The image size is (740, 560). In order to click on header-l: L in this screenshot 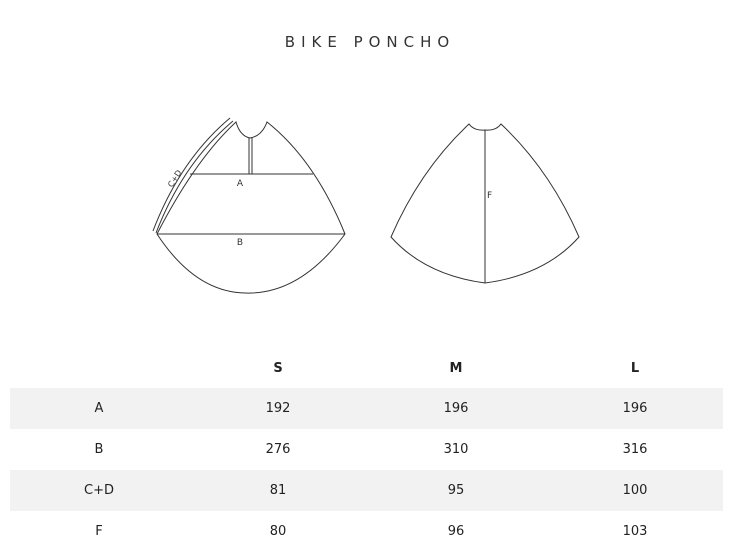, I will do `click(635, 368)`.